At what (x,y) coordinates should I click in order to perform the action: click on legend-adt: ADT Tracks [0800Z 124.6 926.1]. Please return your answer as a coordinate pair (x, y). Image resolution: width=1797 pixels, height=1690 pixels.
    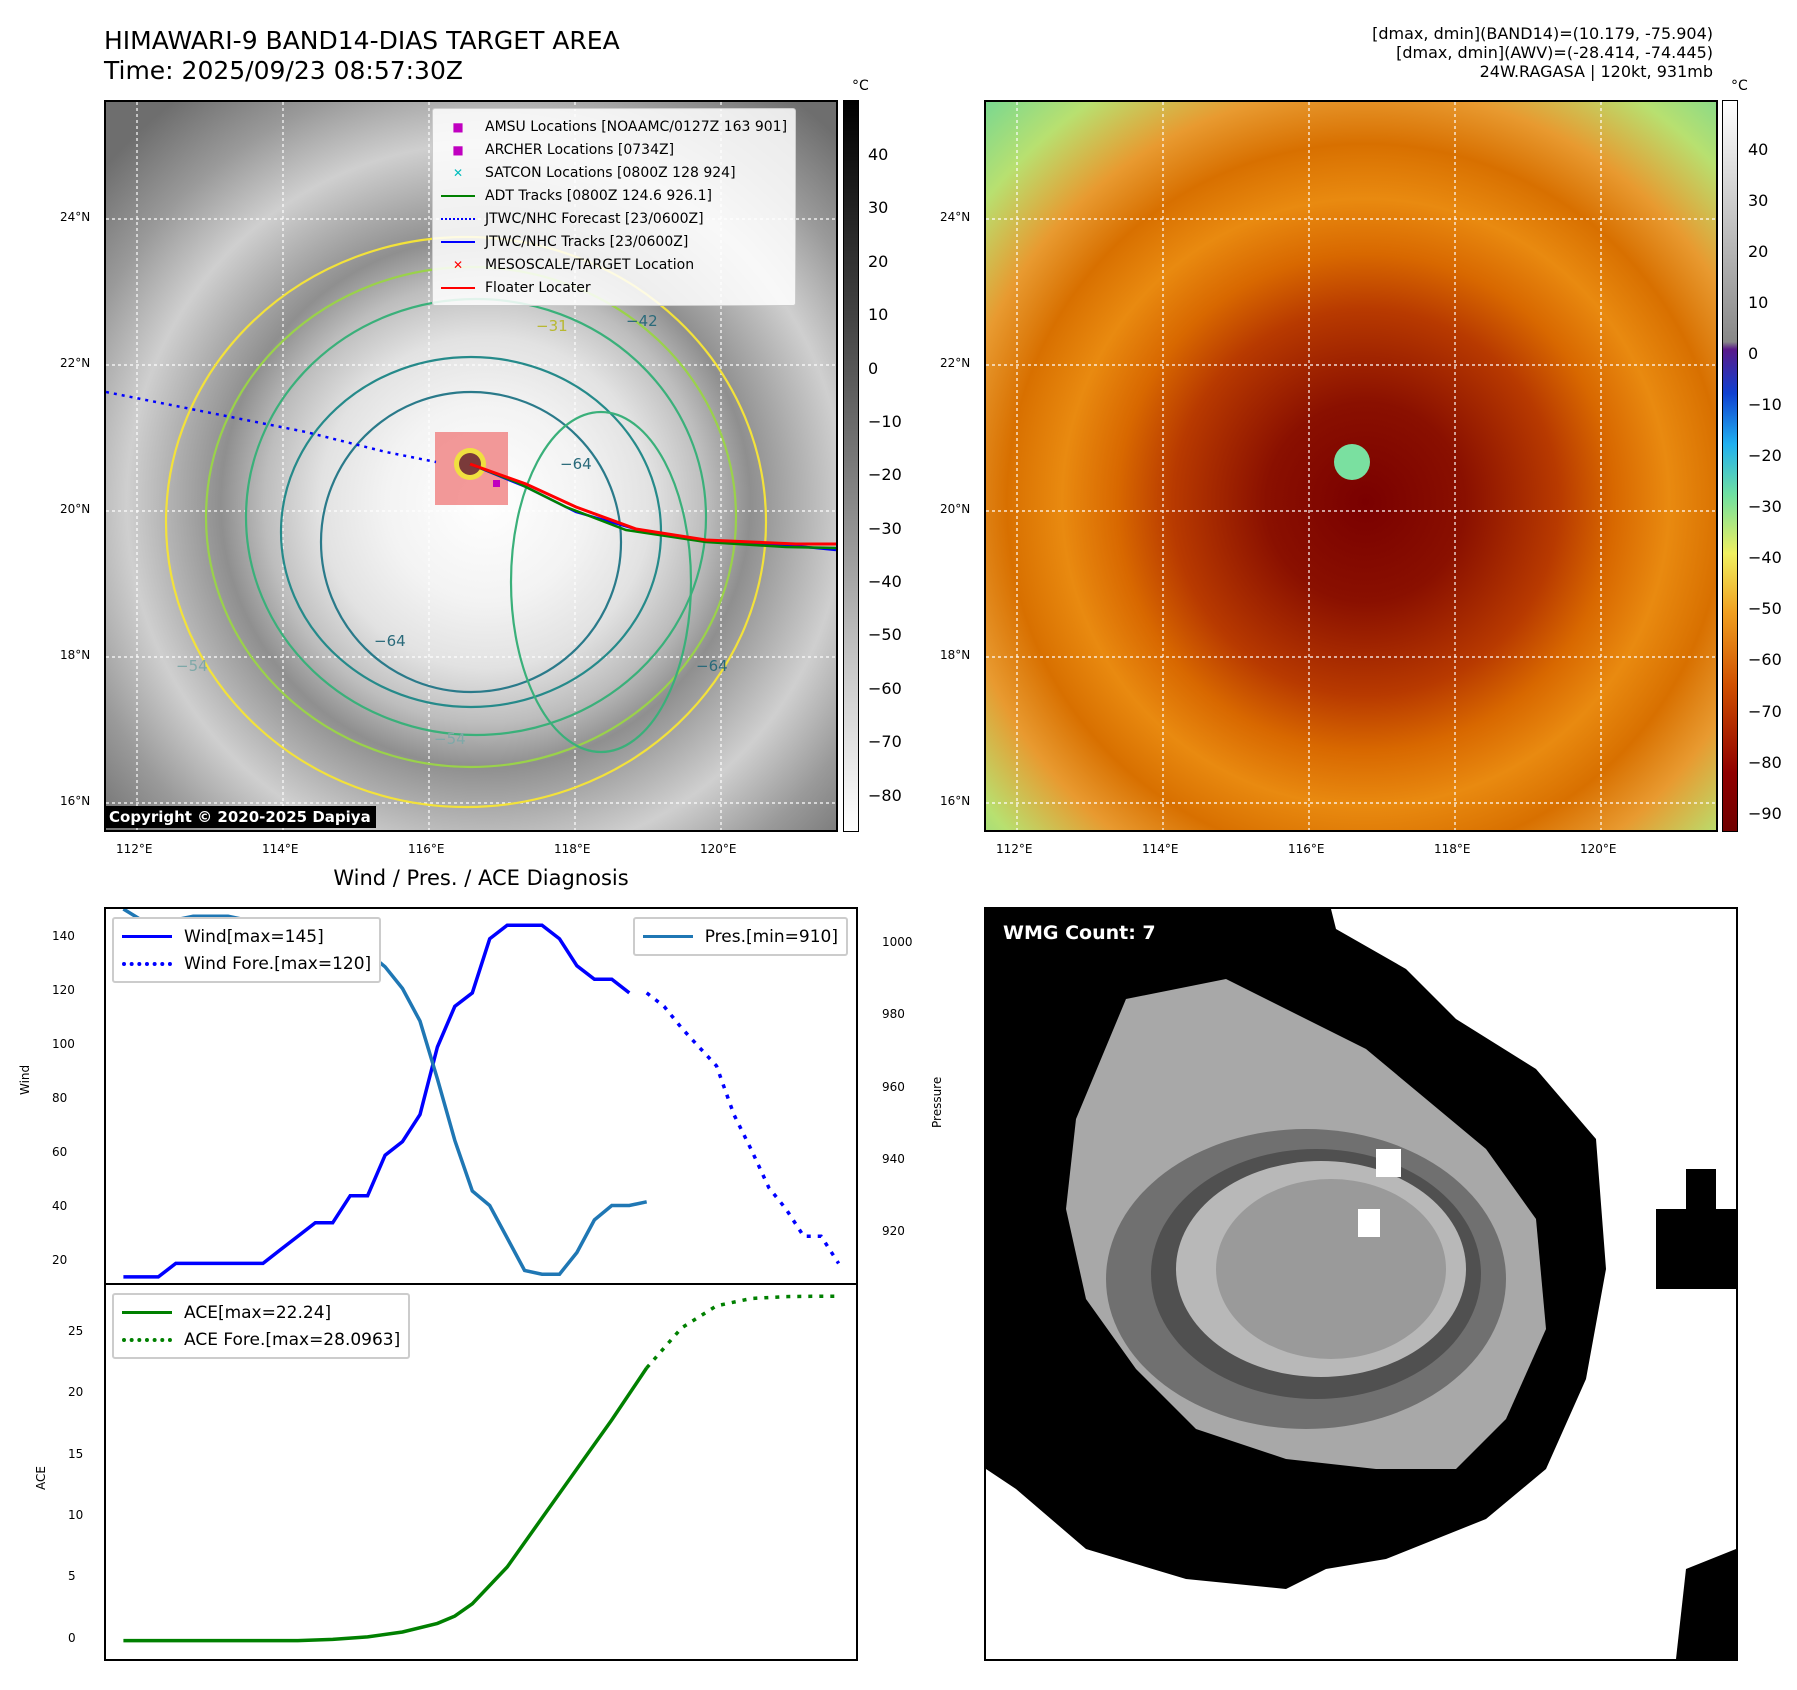
    Looking at the image, I should click on (614, 195).